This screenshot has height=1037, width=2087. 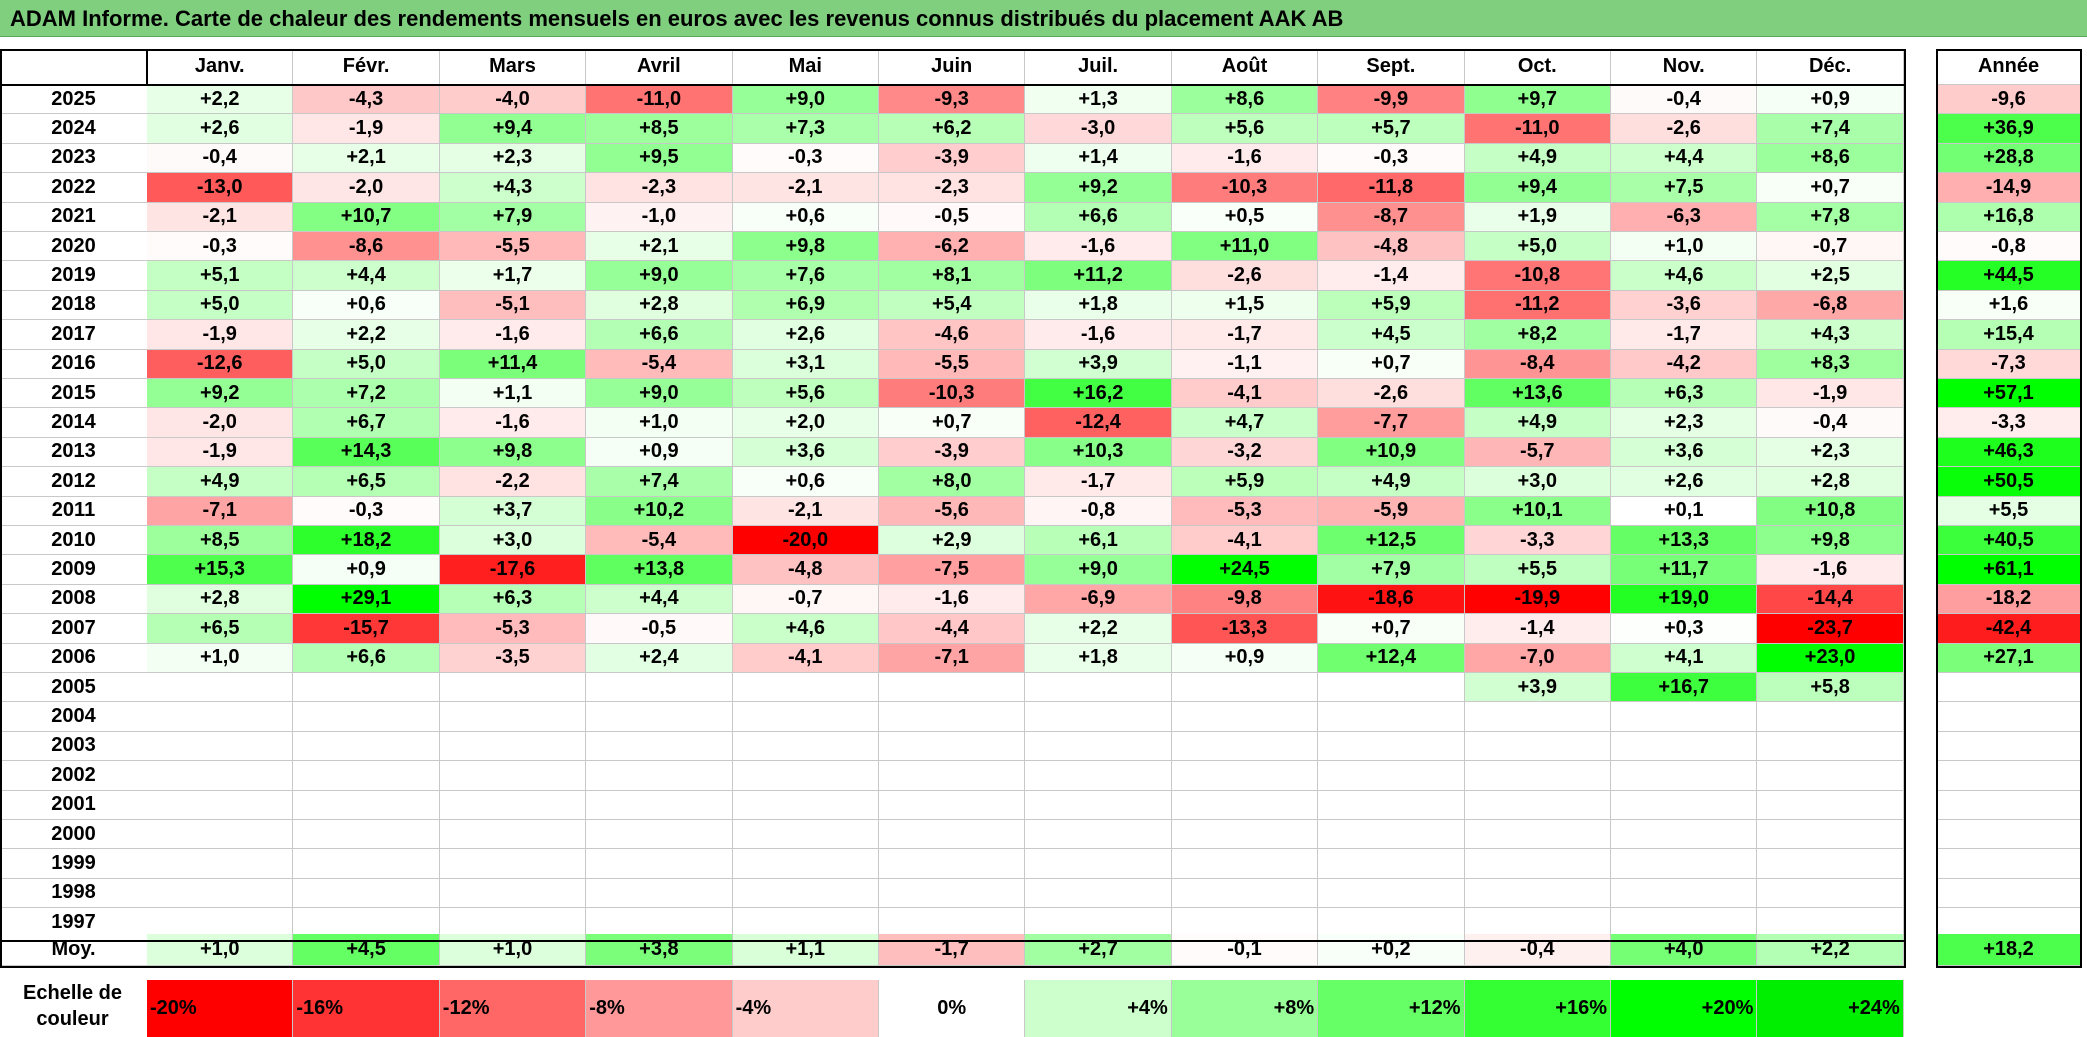 I want to click on heatmap-cell: +19,0, so click(x=1684, y=599).